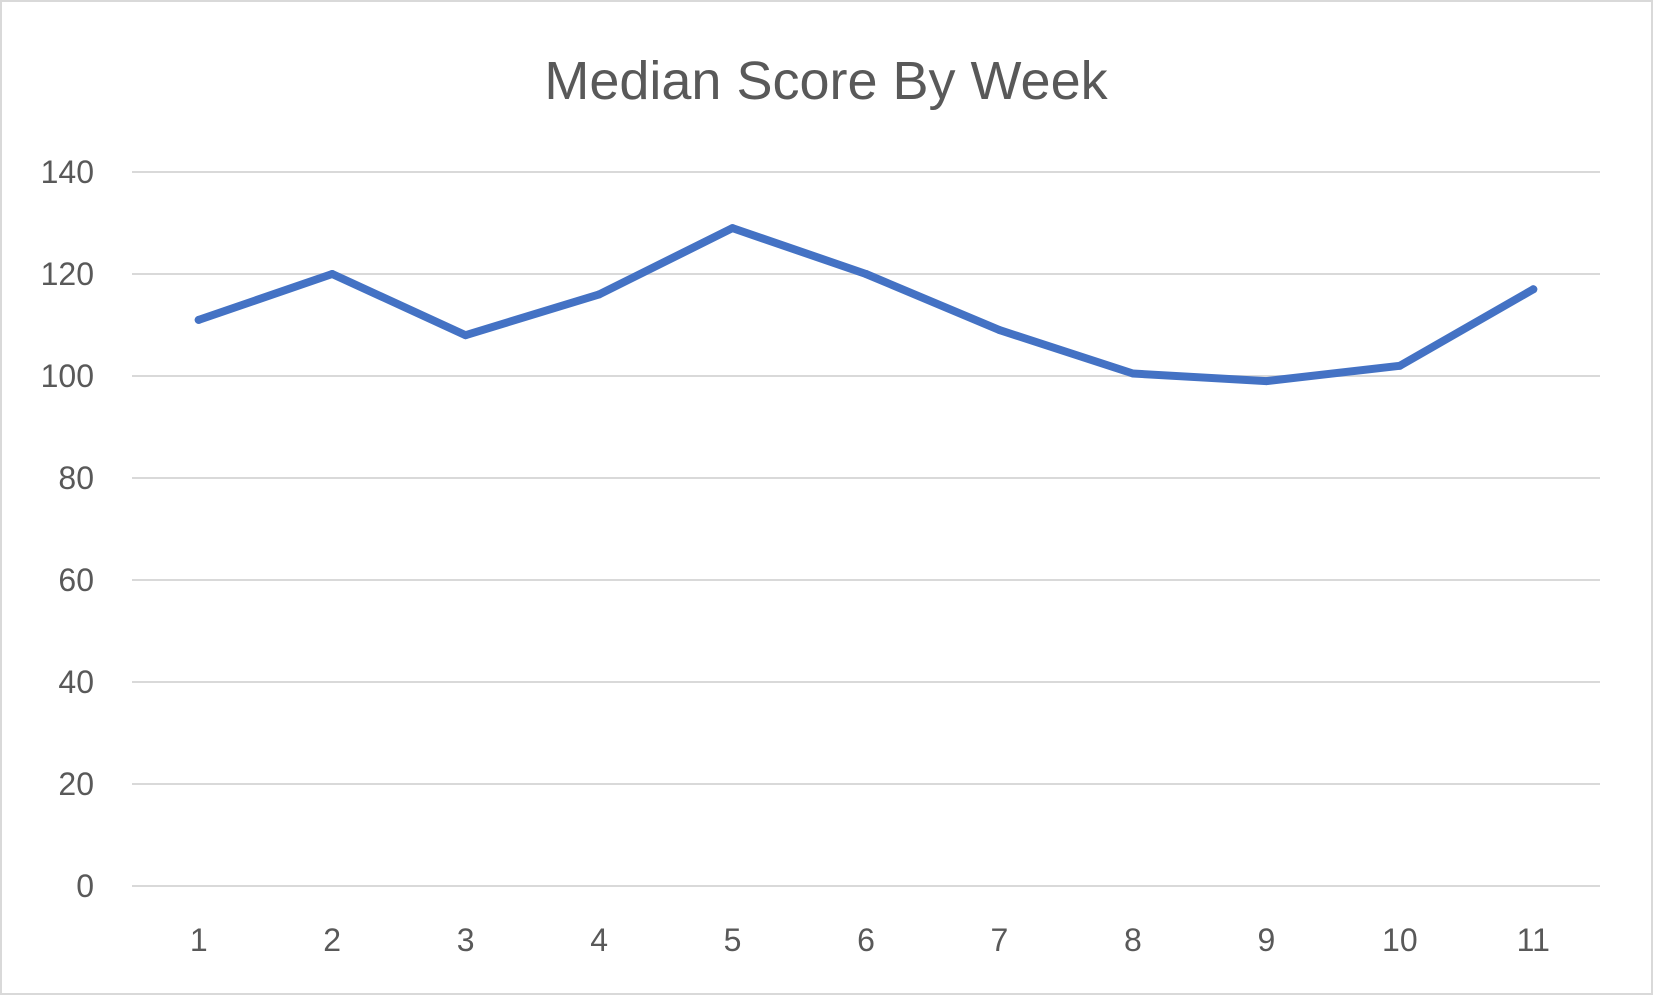 This screenshot has width=1653, height=995. Describe the element at coordinates (67, 172) in the screenshot. I see `y-tick-label: 140` at that location.